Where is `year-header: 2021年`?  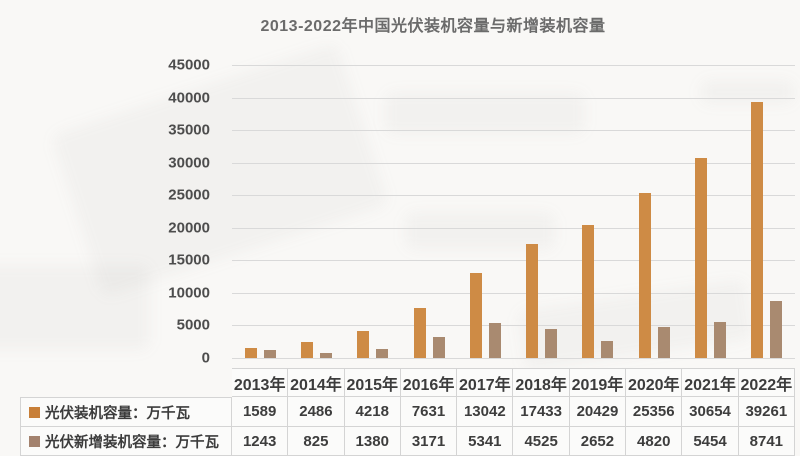
year-header: 2021年 is located at coordinates (710, 382).